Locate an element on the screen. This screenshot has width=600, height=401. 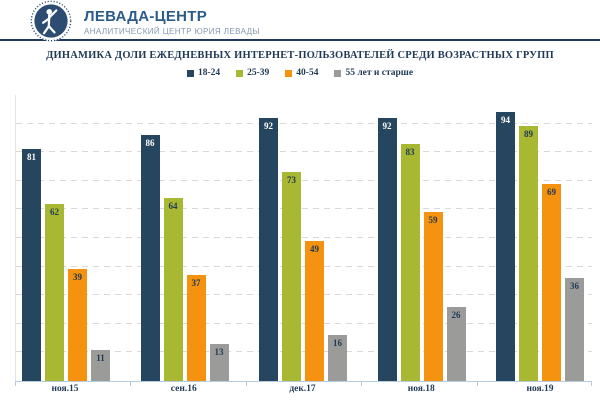
brand-subtitle: АНАЛИТИЧЕСКИЙ ЦЕНТР ЮРИЯ ЛЕВАДЫ is located at coordinates (172, 31).